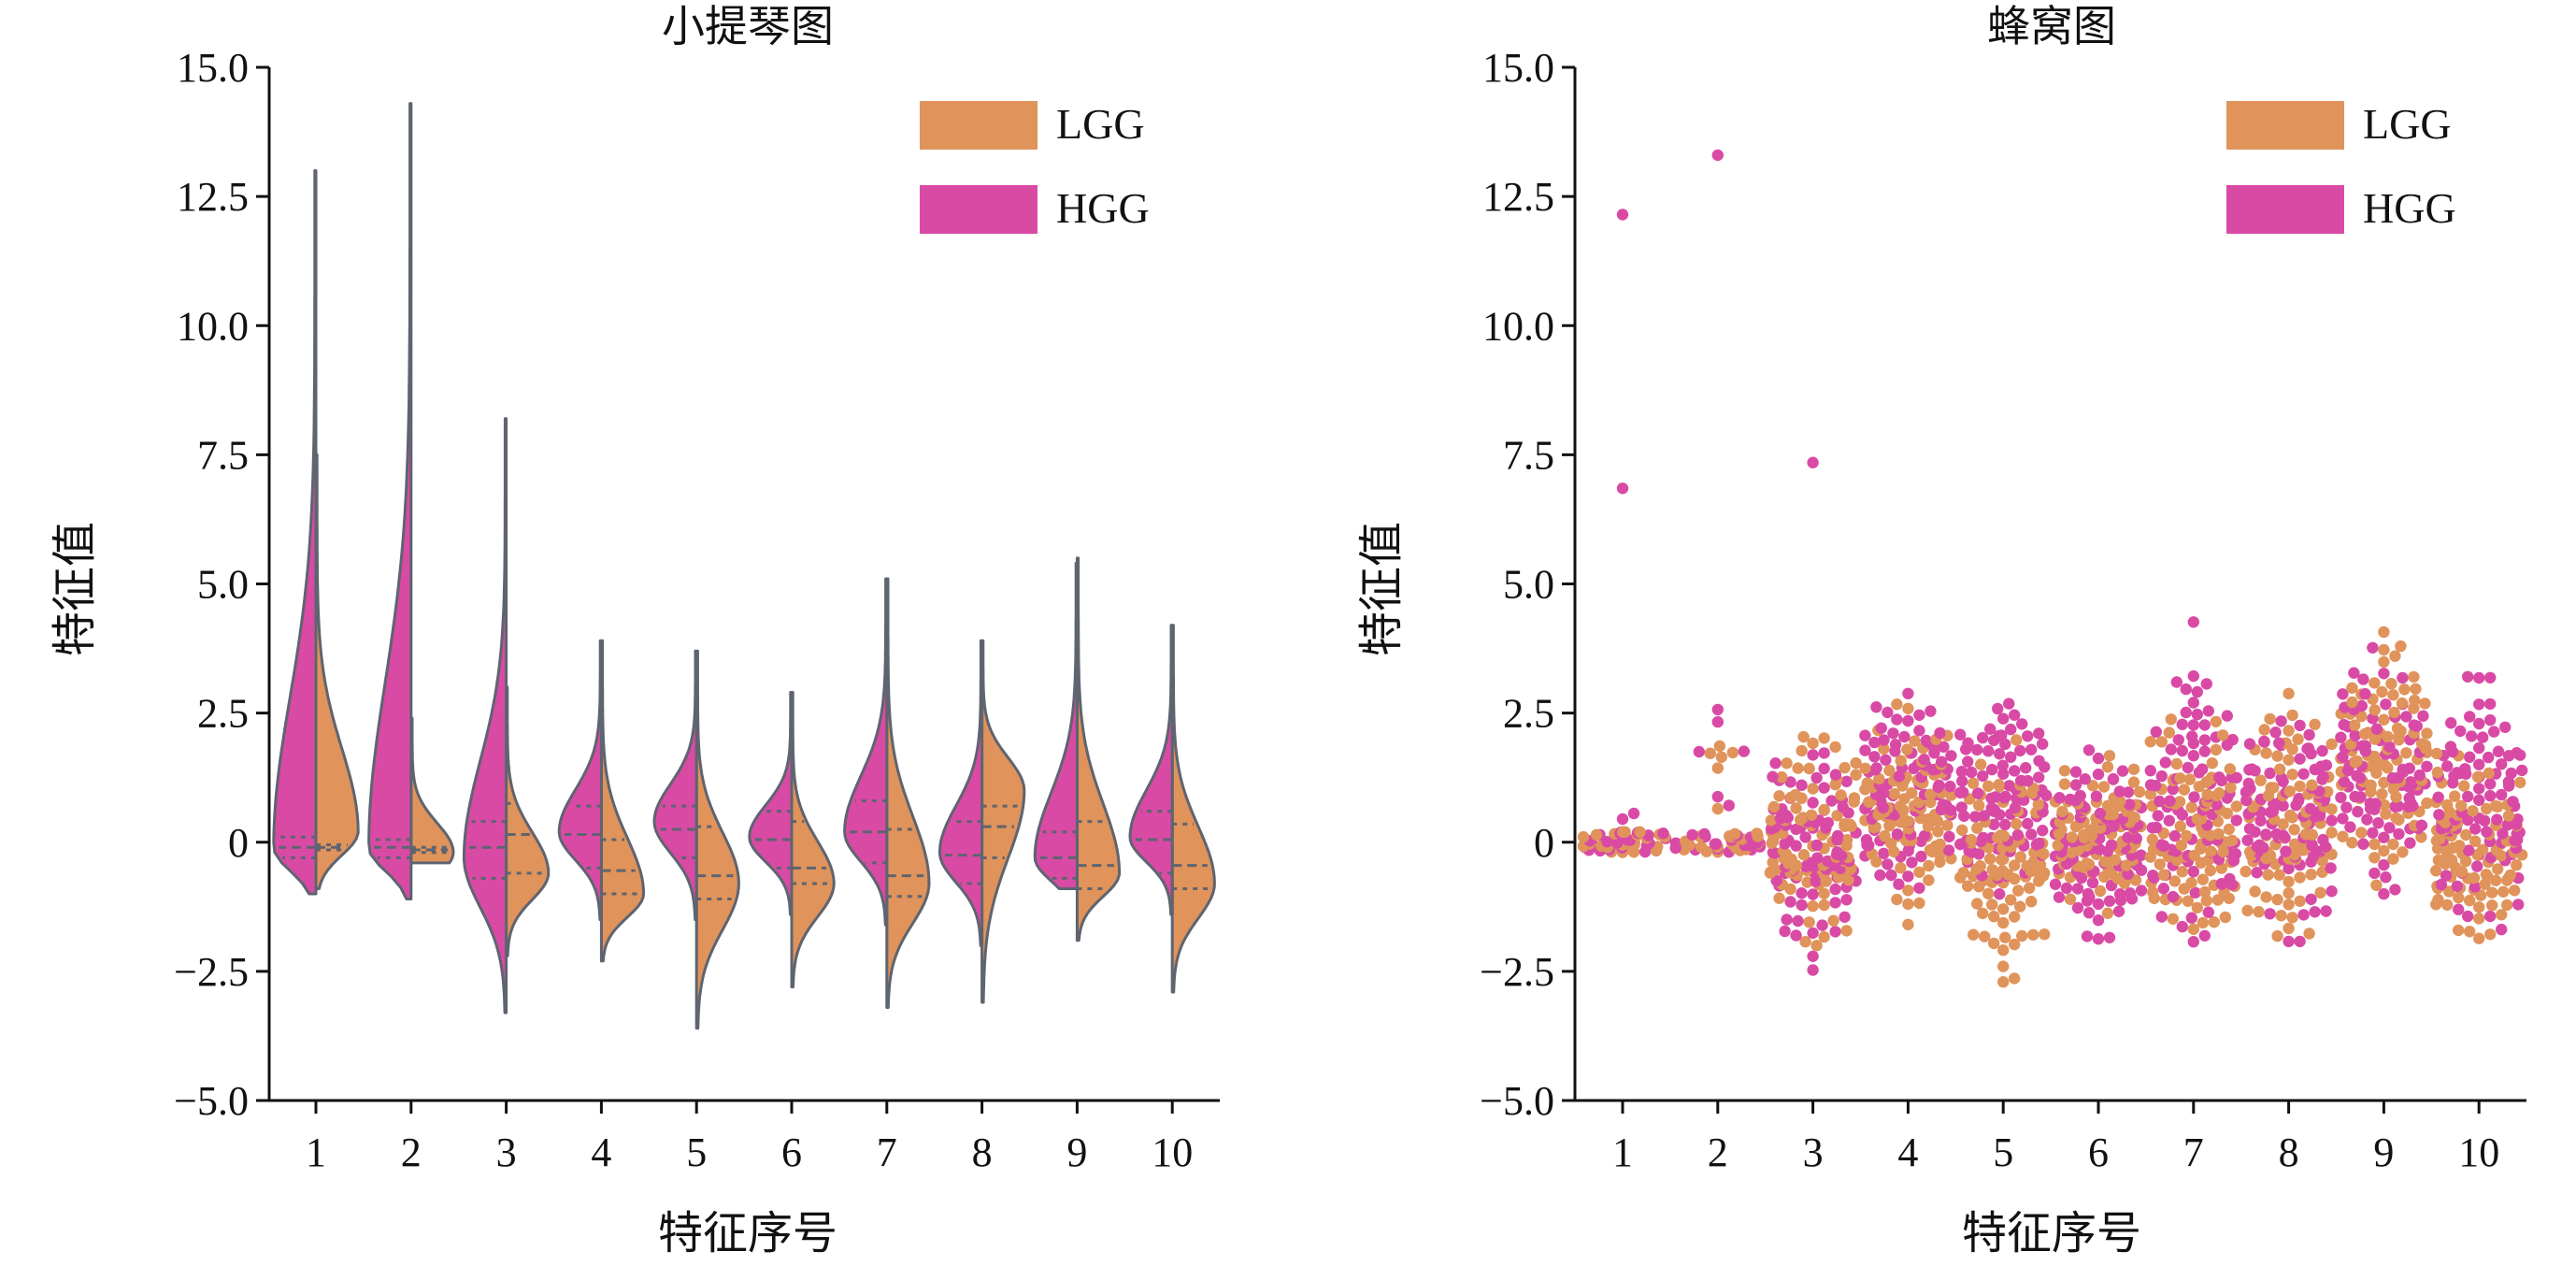 Image resolution: width=2576 pixels, height=1266 pixels. What do you see at coordinates (1622, 1152) in the screenshot?
I see `swarm-x-tick-label: 1` at bounding box center [1622, 1152].